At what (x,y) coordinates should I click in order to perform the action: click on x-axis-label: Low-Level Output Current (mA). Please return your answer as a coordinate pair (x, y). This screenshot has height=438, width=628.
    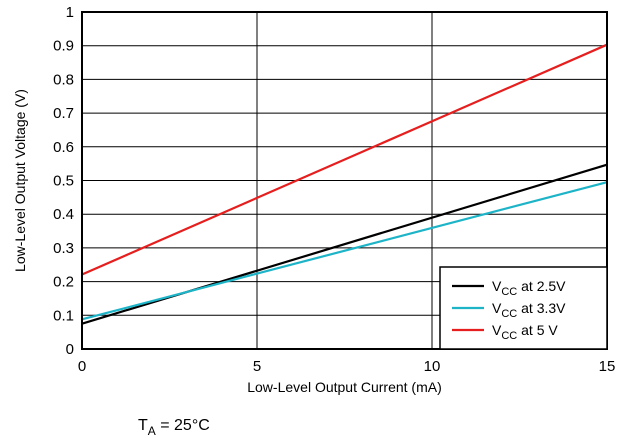
    Looking at the image, I should click on (344, 387).